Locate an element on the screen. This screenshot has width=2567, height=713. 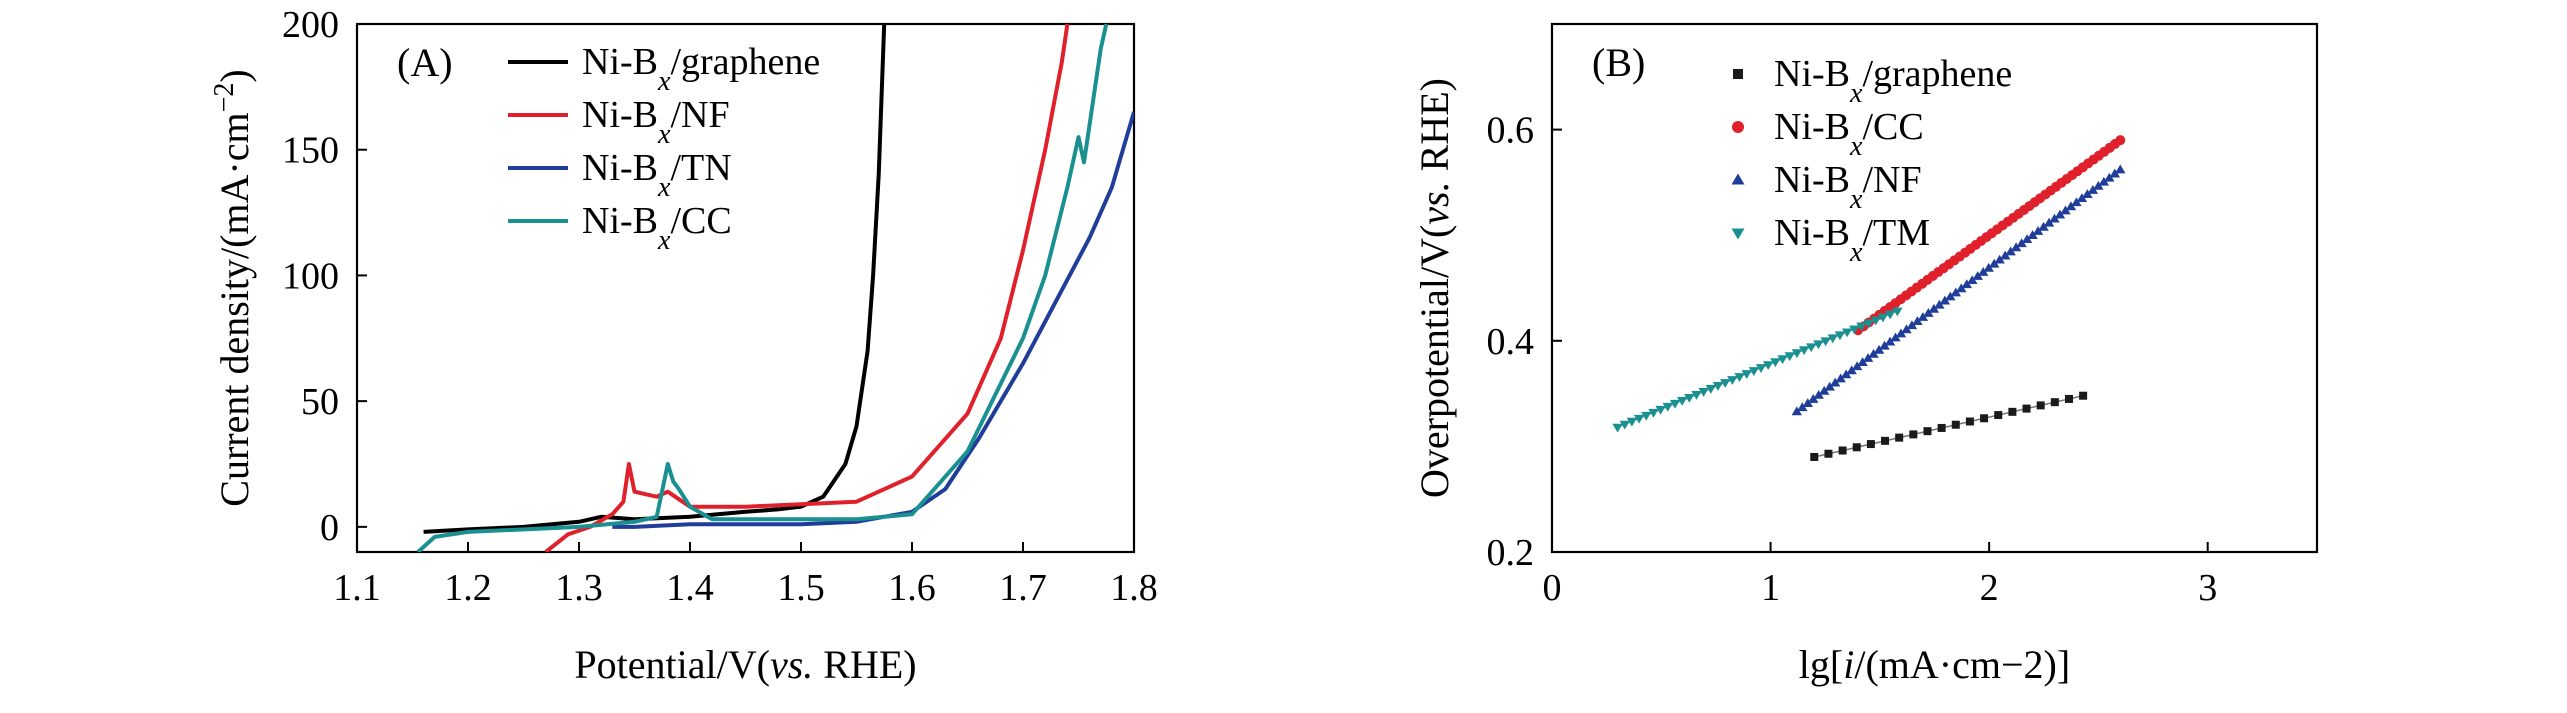
x-tick-label-a: 1.4 is located at coordinates (690, 588).